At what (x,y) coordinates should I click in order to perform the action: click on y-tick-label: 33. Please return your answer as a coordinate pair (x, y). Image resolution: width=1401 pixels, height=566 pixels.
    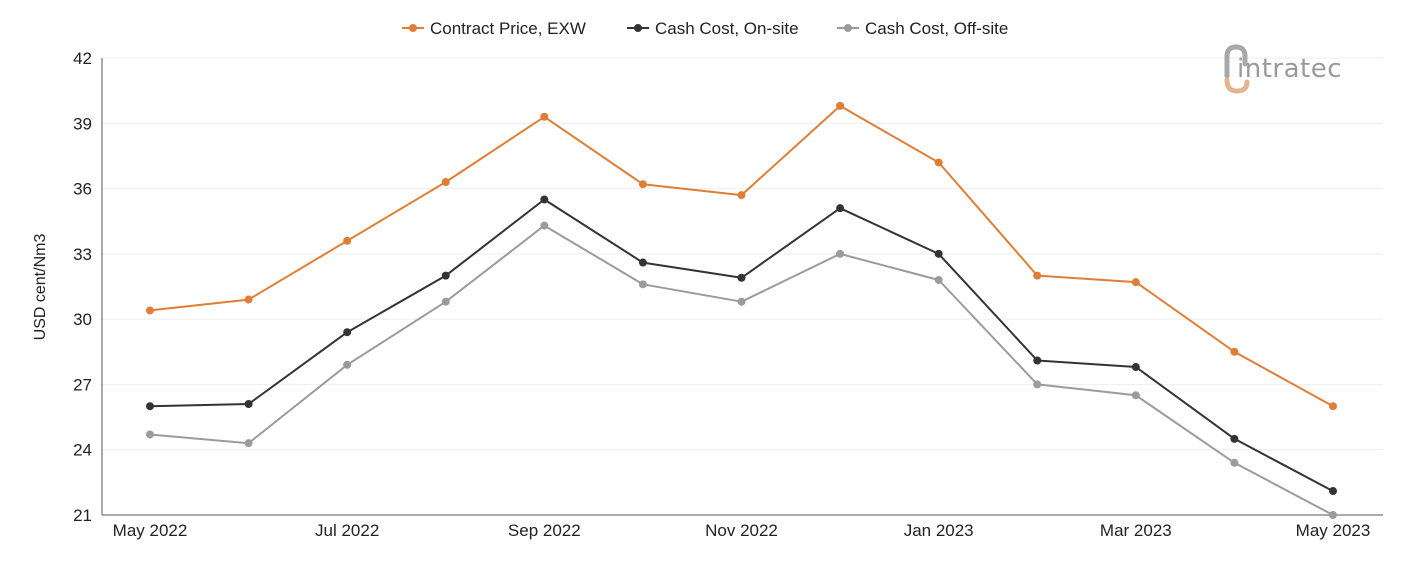
    Looking at the image, I should click on (82, 254).